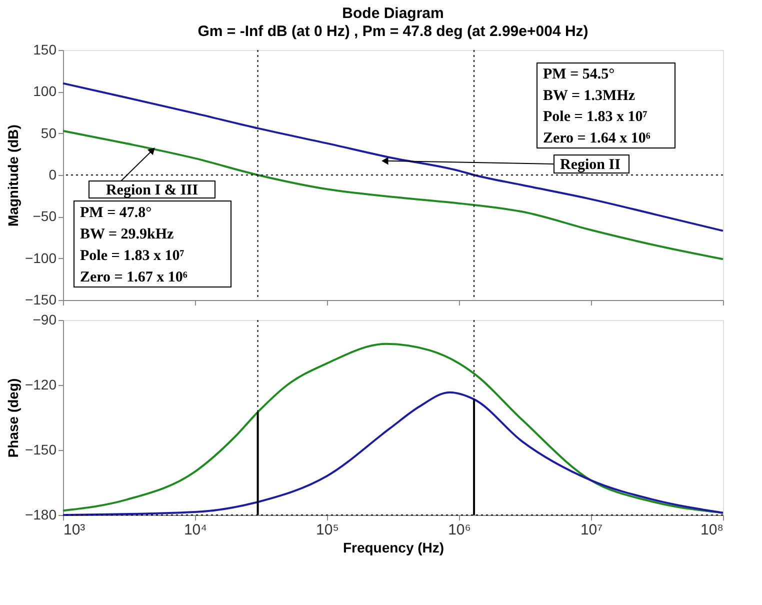 The height and width of the screenshot is (605, 762). Describe the element at coordinates (12, 418) in the screenshot. I see `y-axis-title: Phase (deg)` at that location.